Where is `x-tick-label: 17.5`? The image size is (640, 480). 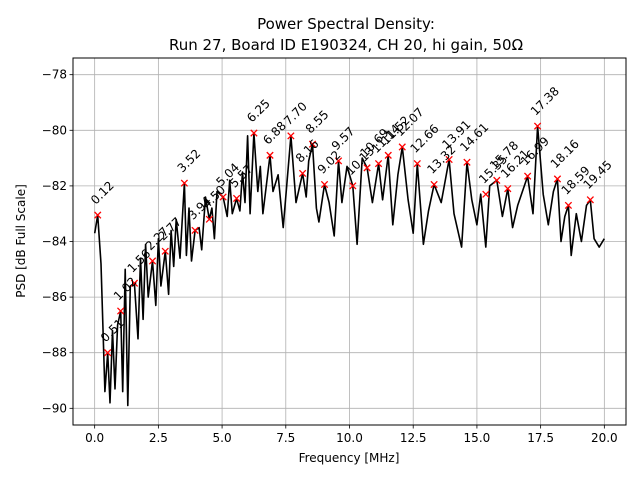 x-tick-label: 17.5 is located at coordinates (540, 438).